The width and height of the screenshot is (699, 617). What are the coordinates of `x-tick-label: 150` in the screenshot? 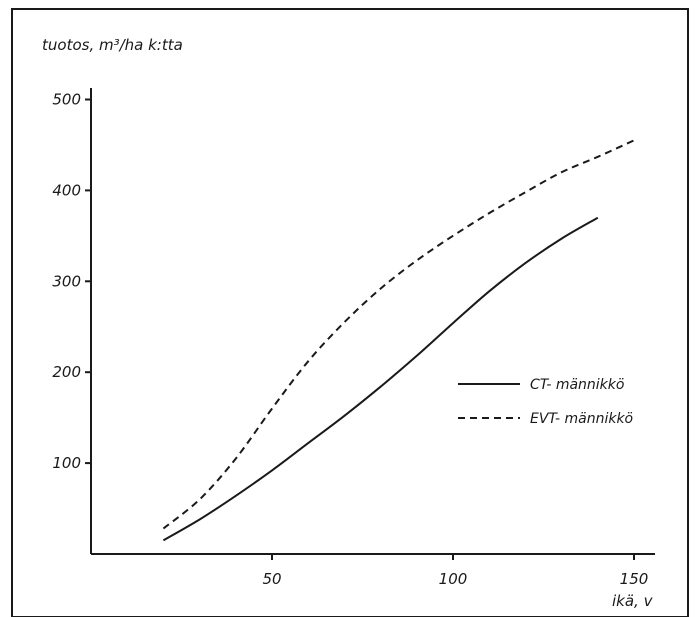 It's located at (634, 579).